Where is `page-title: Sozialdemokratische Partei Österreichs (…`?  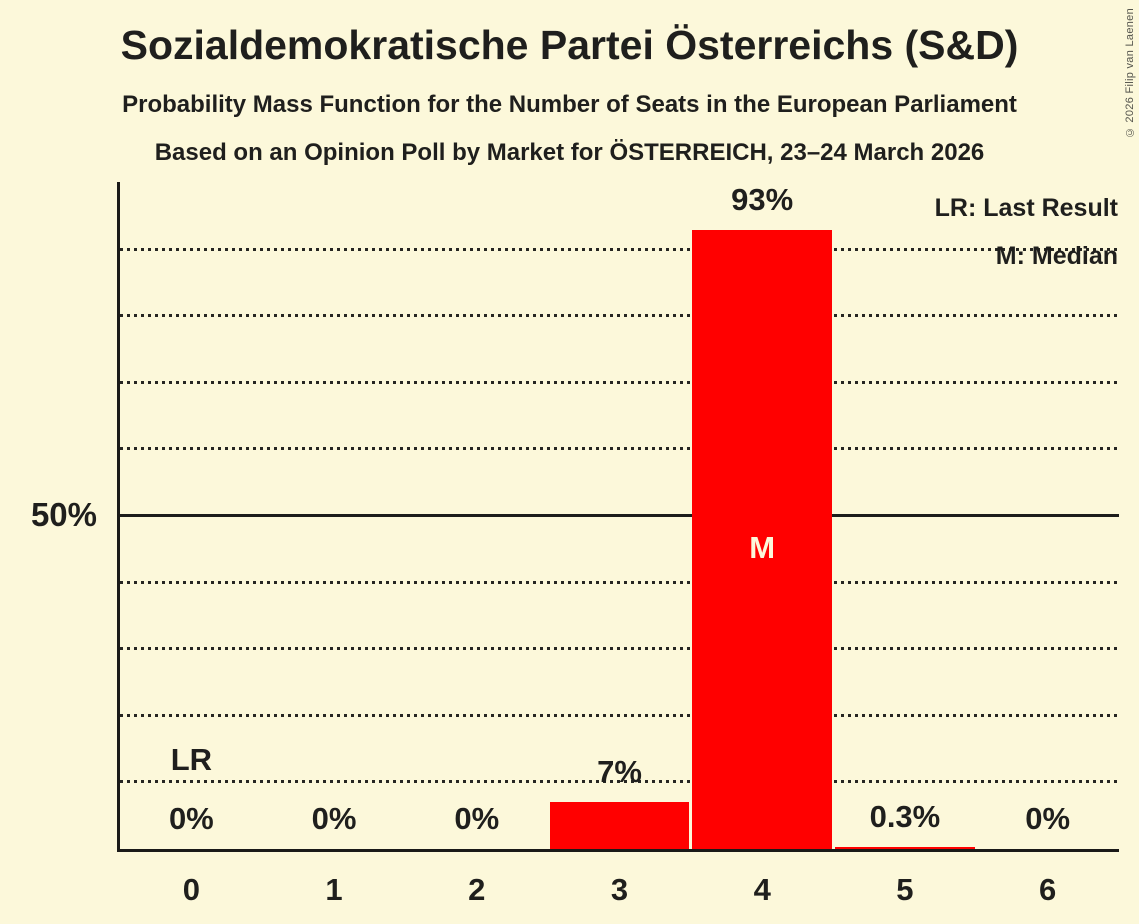
page-title: Sozialdemokratische Partei Österreichs (… is located at coordinates (569, 45).